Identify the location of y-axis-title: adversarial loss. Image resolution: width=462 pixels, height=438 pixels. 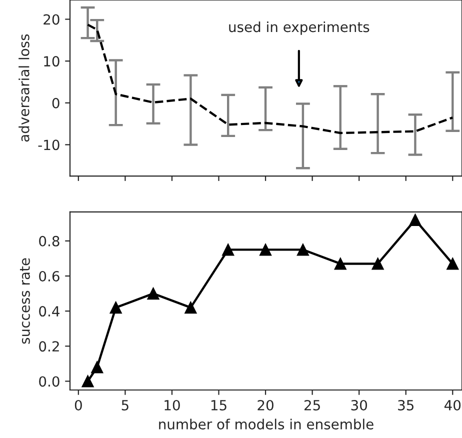
(24, 88).